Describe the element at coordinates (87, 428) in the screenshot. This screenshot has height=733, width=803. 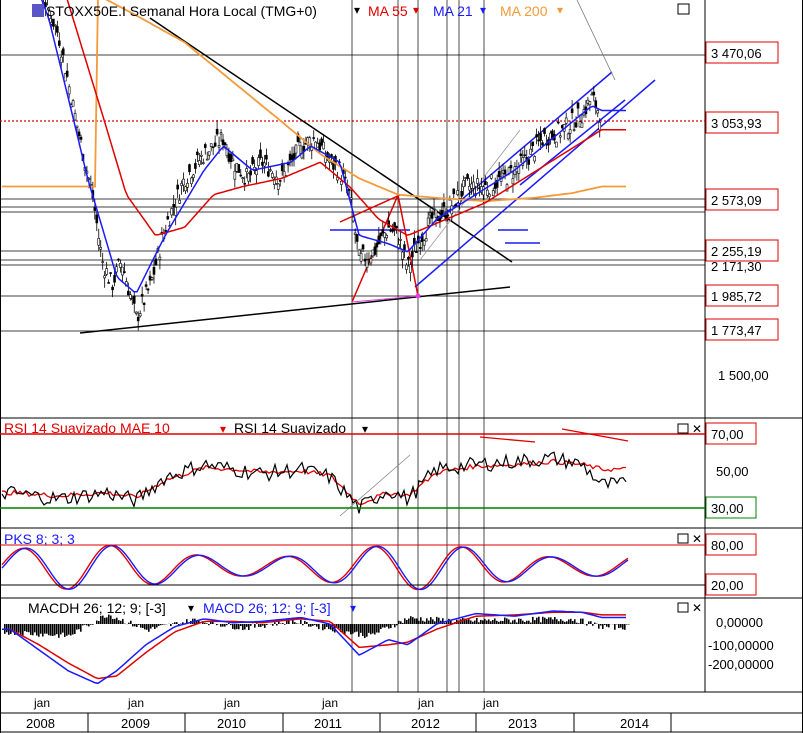
I see `rsi-legend-mae: RSI 14 Suavizado MAE 10` at that location.